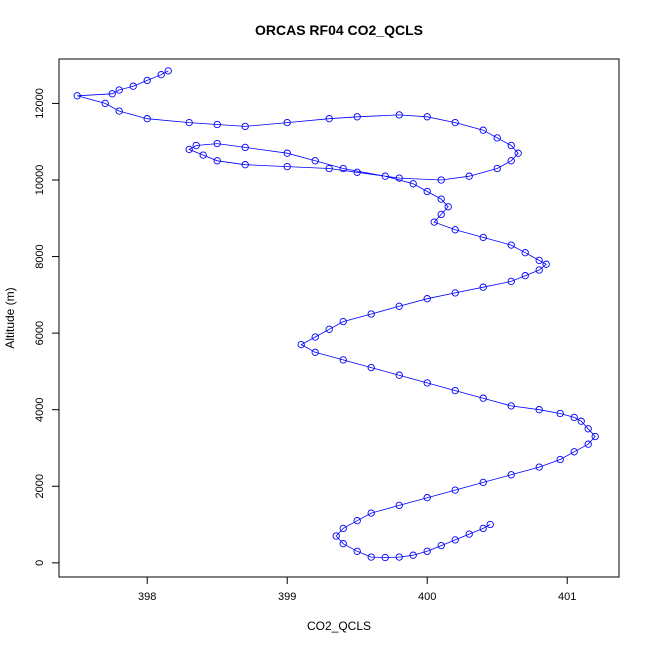  I want to click on y-axis-label: Altitude (m), so click(10, 317).